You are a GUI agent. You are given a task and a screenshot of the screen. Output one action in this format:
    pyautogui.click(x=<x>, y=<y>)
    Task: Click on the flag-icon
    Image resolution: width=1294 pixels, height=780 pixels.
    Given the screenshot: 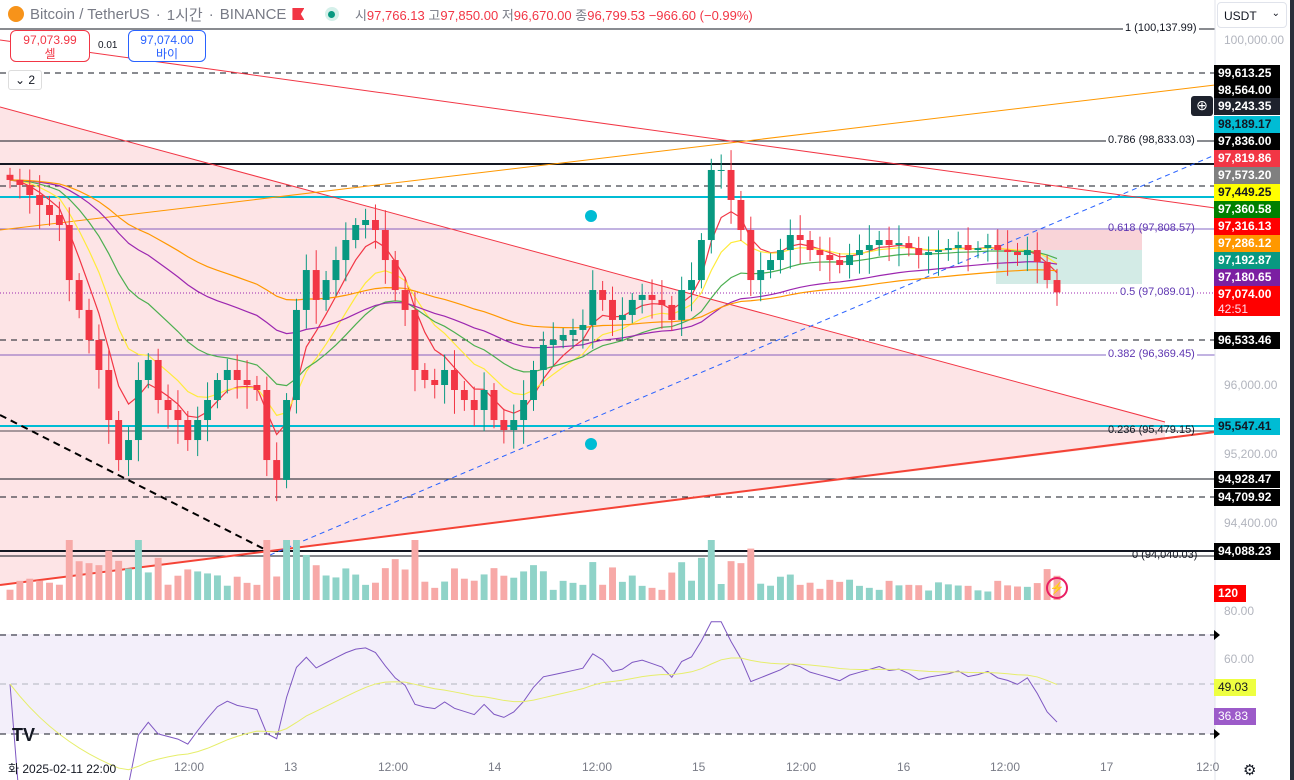 What is the action you would take?
    pyautogui.click(x=298, y=14)
    